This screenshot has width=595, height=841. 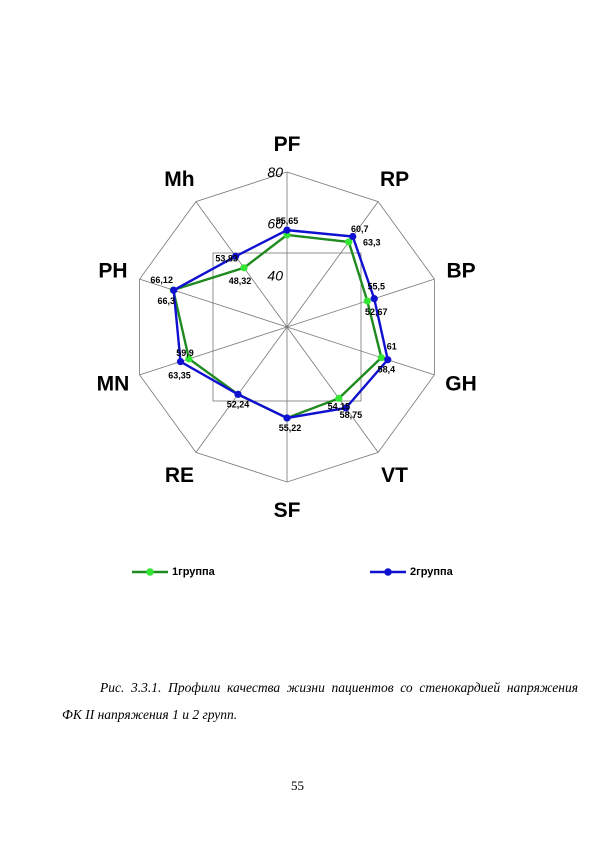 What do you see at coordinates (392, 347) in the screenshot?
I see `value-label-series-2-gh: 61` at bounding box center [392, 347].